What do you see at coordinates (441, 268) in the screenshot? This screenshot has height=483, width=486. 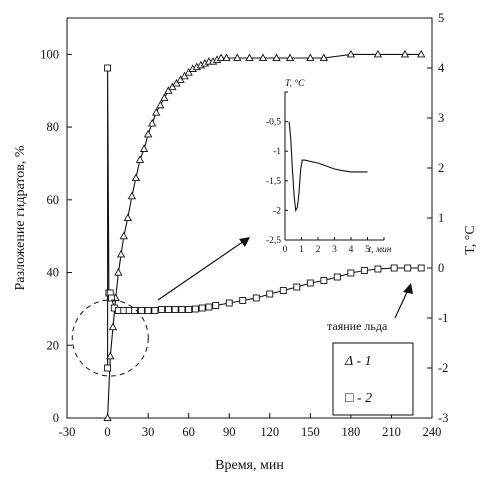 I see `y2-tick-label: 0` at bounding box center [441, 268].